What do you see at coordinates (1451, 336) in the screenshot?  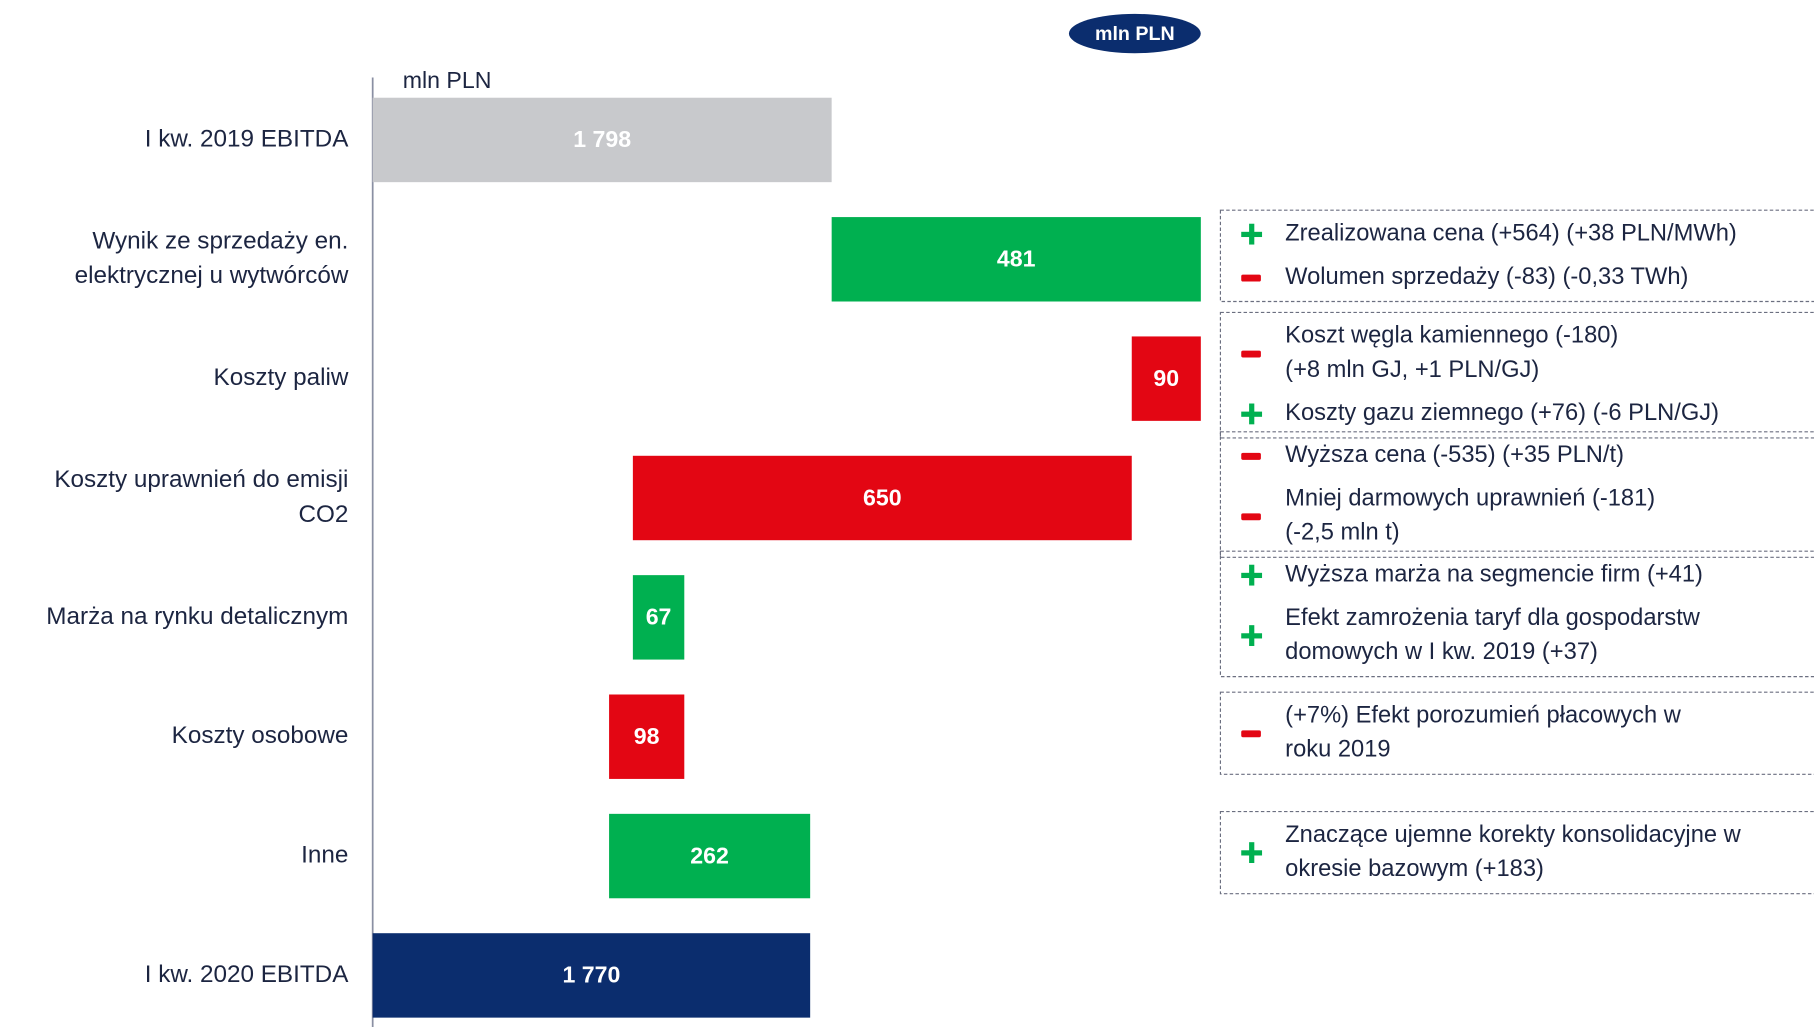 I see `note-text: Koszt węgla kamiennego (-180)` at bounding box center [1451, 336].